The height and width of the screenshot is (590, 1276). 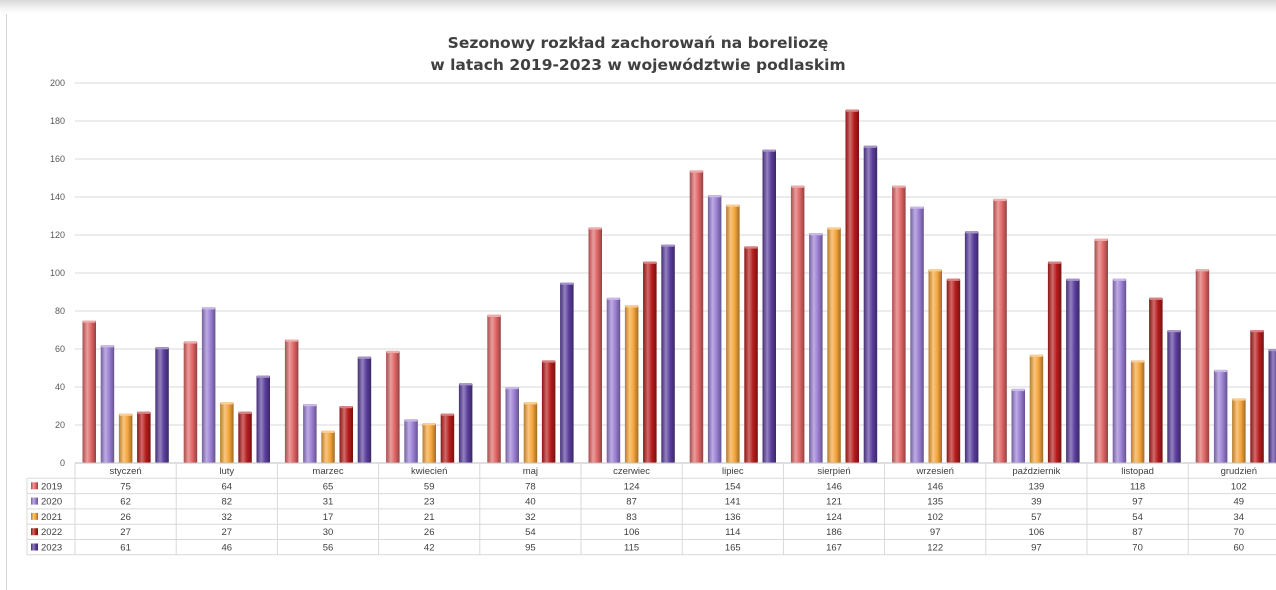 What do you see at coordinates (34, 516) in the screenshot?
I see `legend-key-2021` at bounding box center [34, 516].